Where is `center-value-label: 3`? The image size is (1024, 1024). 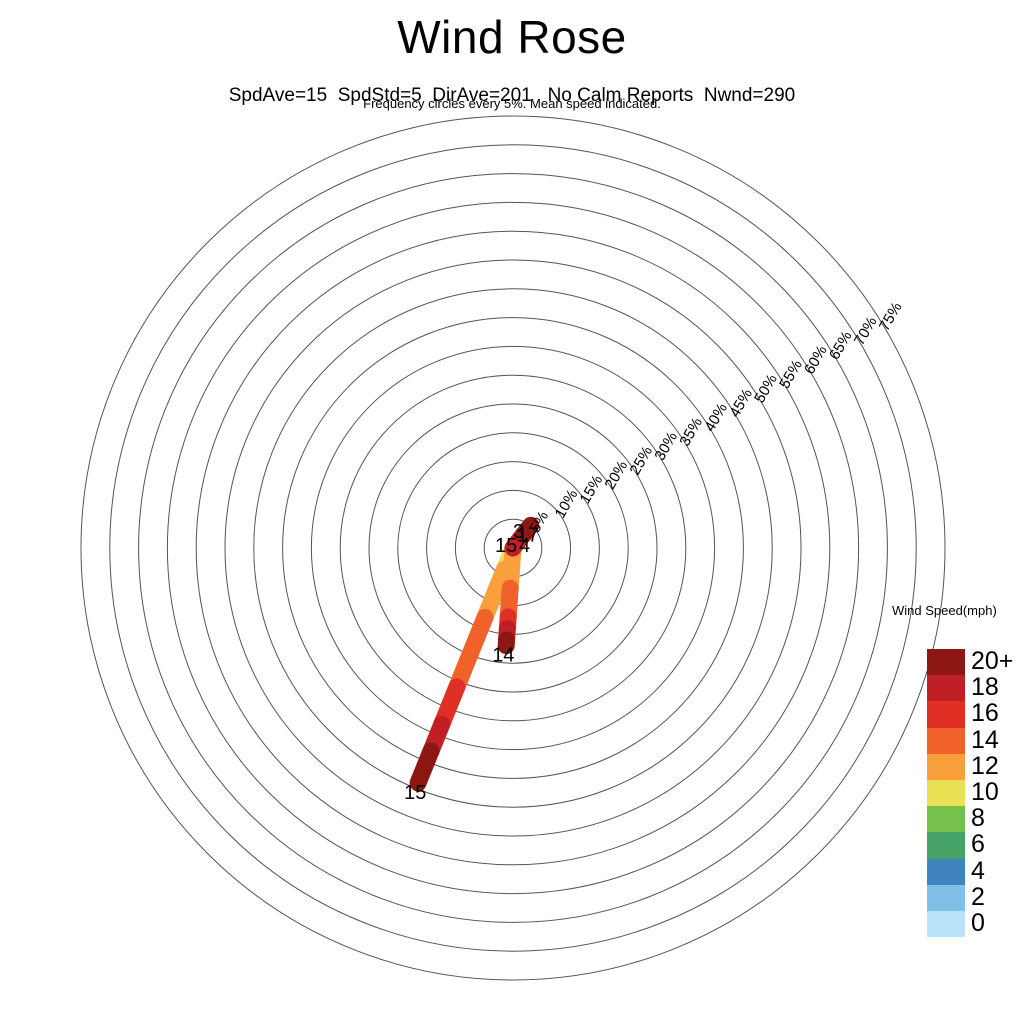
center-value-label: 3 is located at coordinates (518, 532).